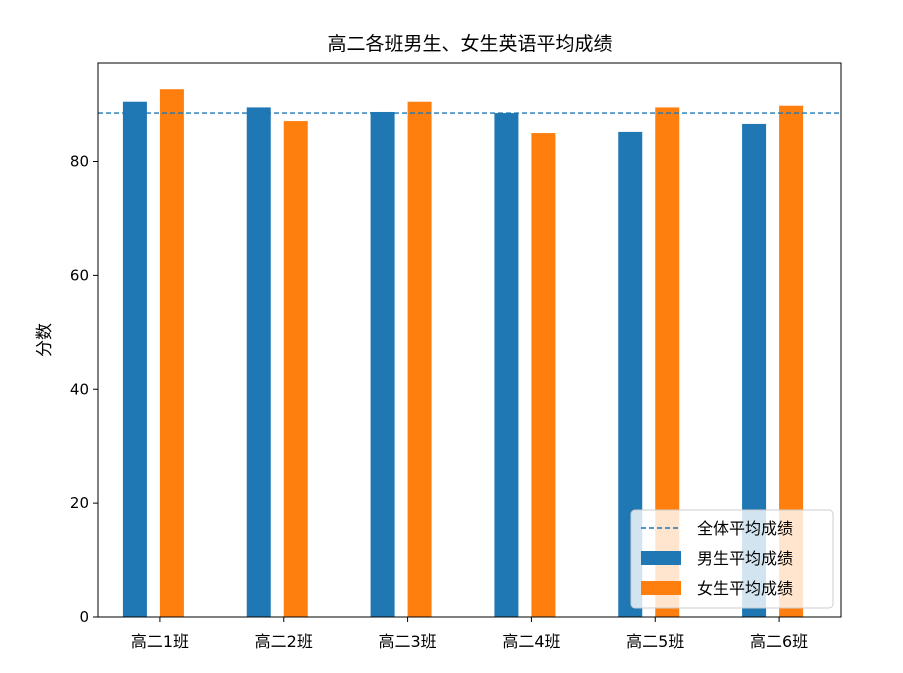 This screenshot has height=673, width=903. Describe the element at coordinates (84, 617) in the screenshot. I see `y-tick-label-1: 0` at that location.